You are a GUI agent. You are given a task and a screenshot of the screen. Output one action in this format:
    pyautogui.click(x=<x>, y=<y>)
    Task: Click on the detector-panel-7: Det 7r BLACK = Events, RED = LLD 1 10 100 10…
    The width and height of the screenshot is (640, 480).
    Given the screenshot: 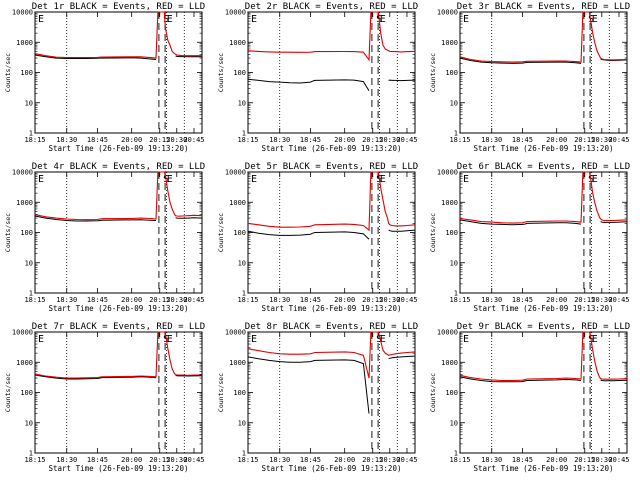 What is the action you would take?
    pyautogui.click(x=104, y=397)
    